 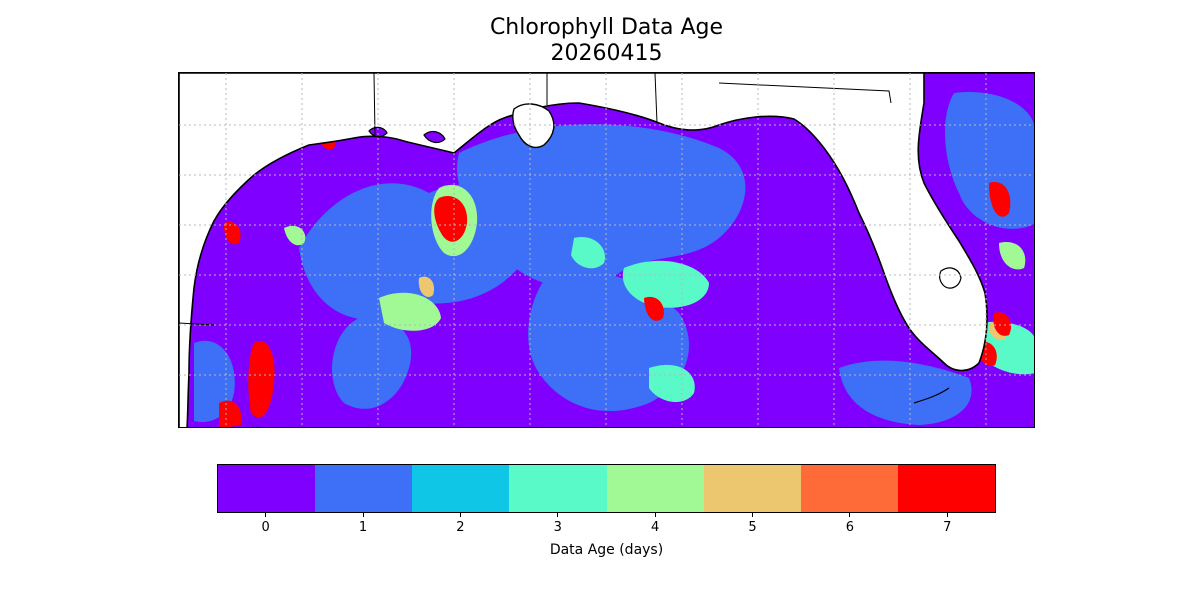 What do you see at coordinates (655, 527) in the screenshot?
I see `tick-label: 4` at bounding box center [655, 527].